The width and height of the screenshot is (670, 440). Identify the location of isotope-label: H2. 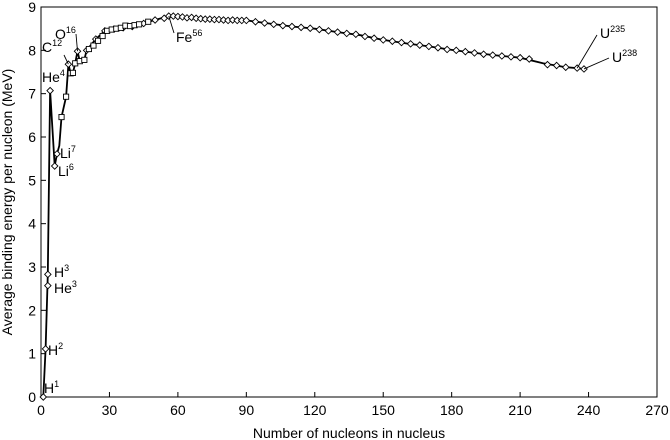
(55, 349).